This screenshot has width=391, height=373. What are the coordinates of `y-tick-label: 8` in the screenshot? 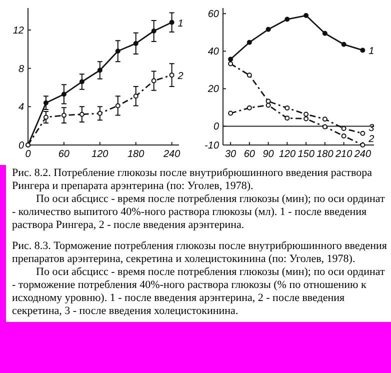 It's located at (21, 69).